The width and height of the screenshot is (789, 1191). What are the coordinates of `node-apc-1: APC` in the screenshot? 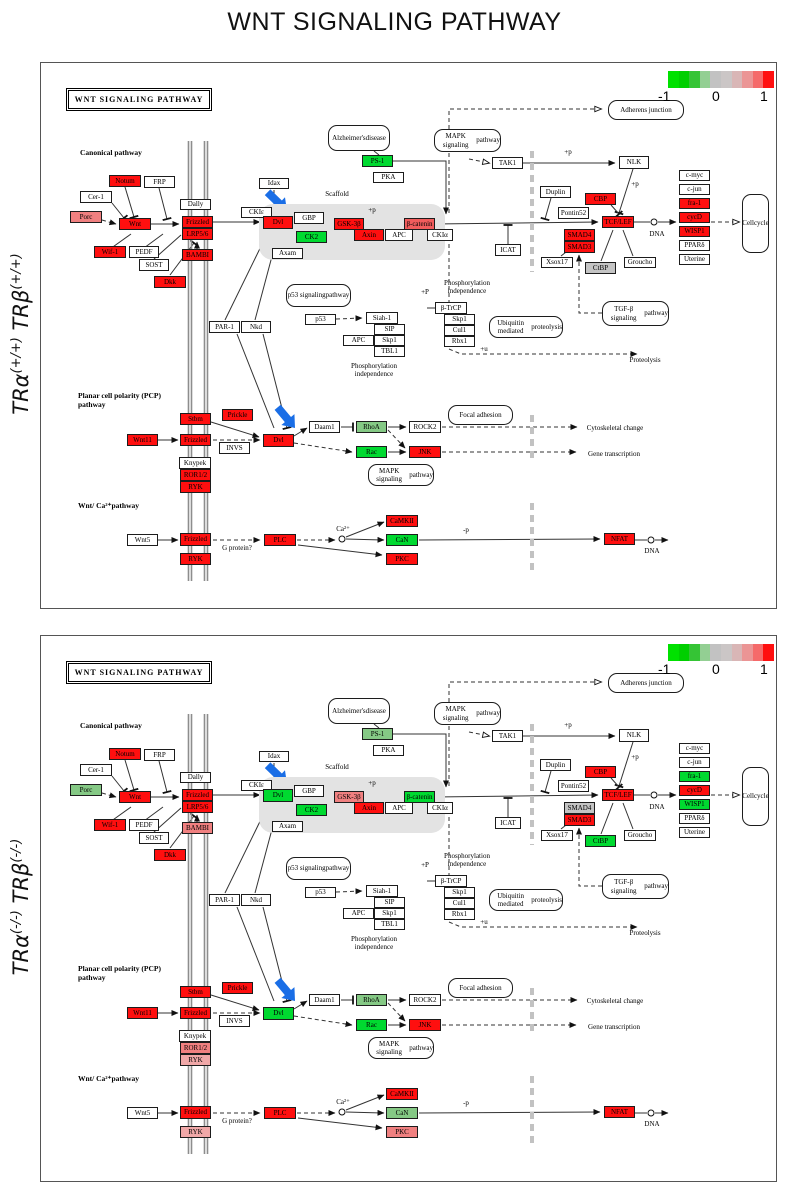 It's located at (399, 808).